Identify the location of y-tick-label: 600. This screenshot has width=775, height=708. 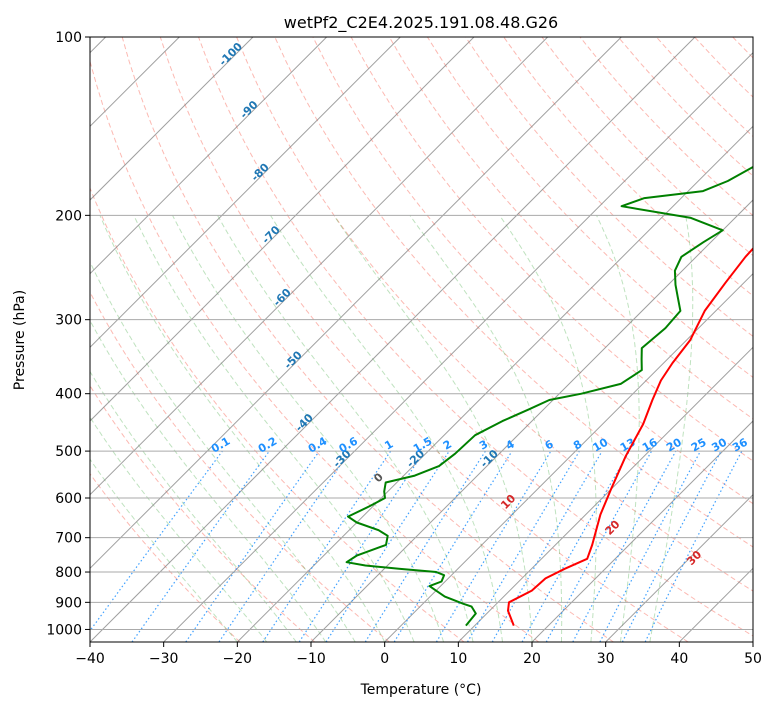
(68, 499).